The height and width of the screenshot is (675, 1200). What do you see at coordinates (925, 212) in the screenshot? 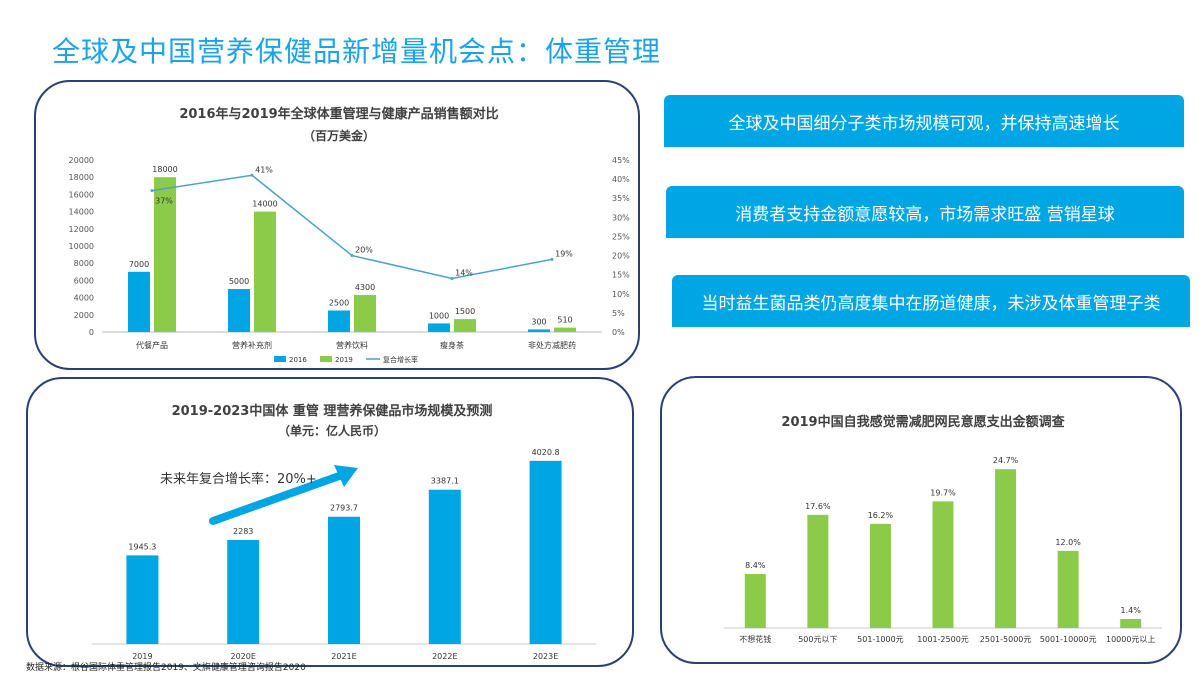
I see `banner-consumer-willingness: 消费者支持金额意愿较高，市场需求旺盛 营销星球` at bounding box center [925, 212].